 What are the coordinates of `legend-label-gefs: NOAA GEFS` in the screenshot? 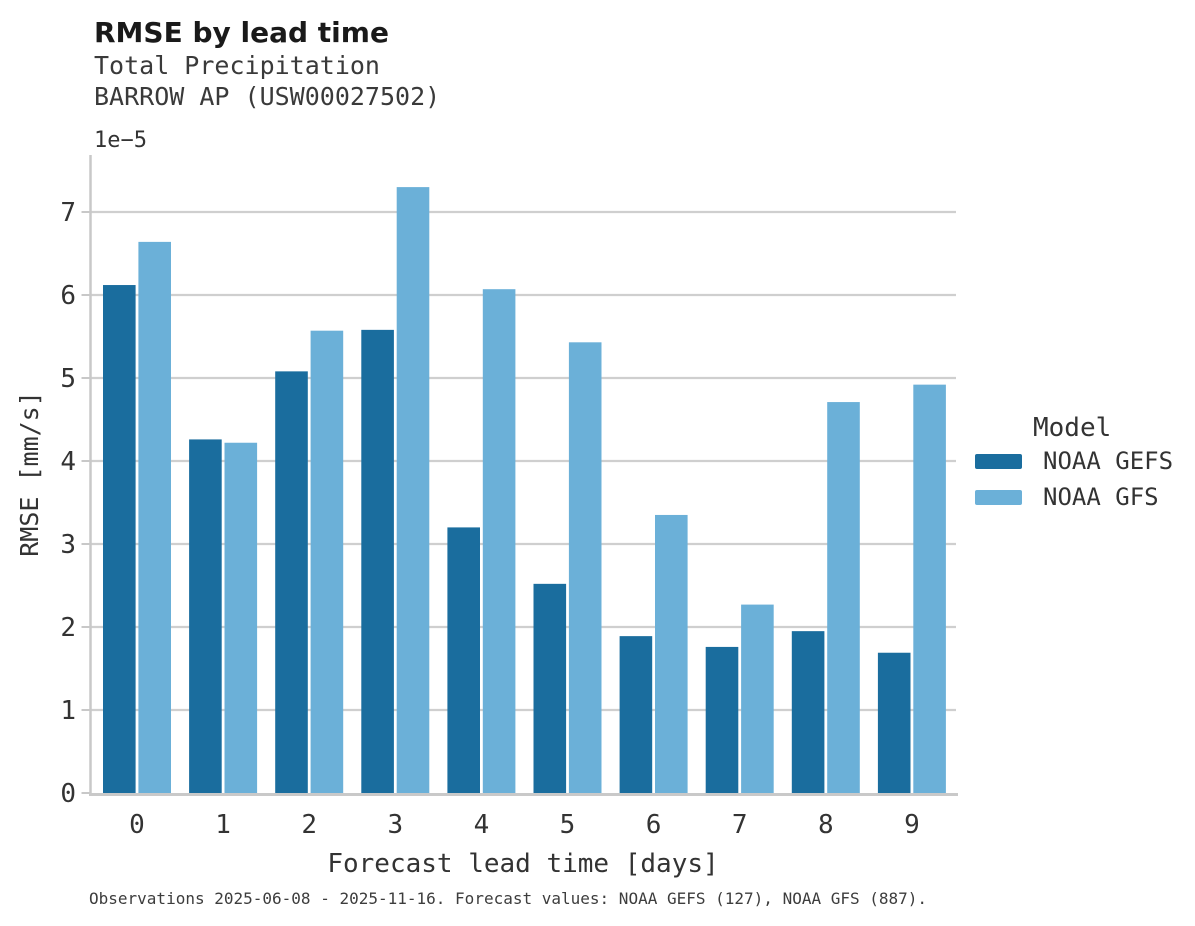 It's located at (1108, 461).